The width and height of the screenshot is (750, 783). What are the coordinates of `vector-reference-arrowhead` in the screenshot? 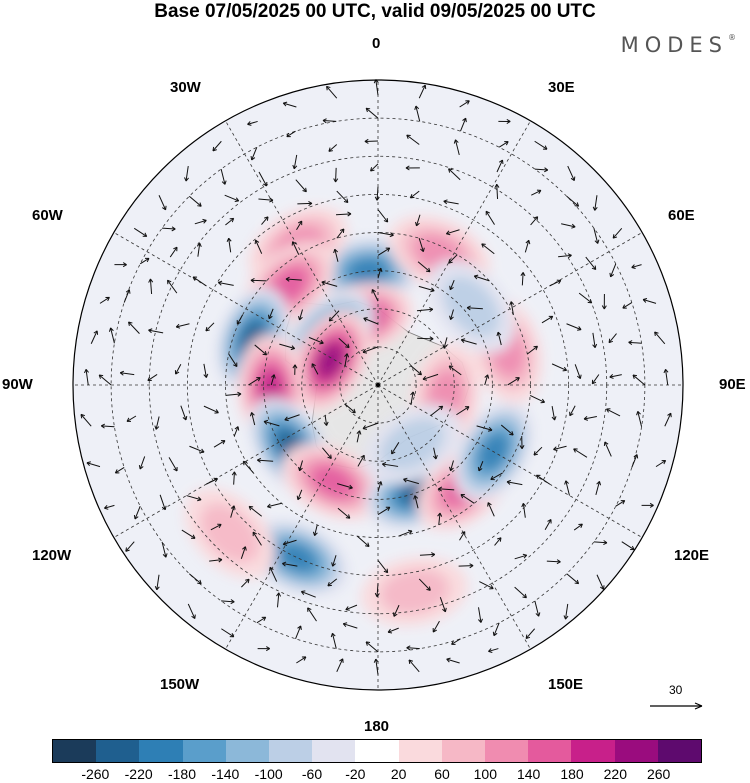 It's located at (698, 706).